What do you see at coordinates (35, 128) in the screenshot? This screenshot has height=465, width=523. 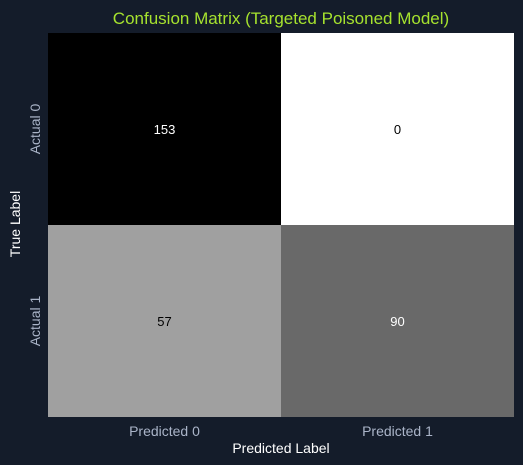 I see `y-tick-label-0: Actual 0` at bounding box center [35, 128].